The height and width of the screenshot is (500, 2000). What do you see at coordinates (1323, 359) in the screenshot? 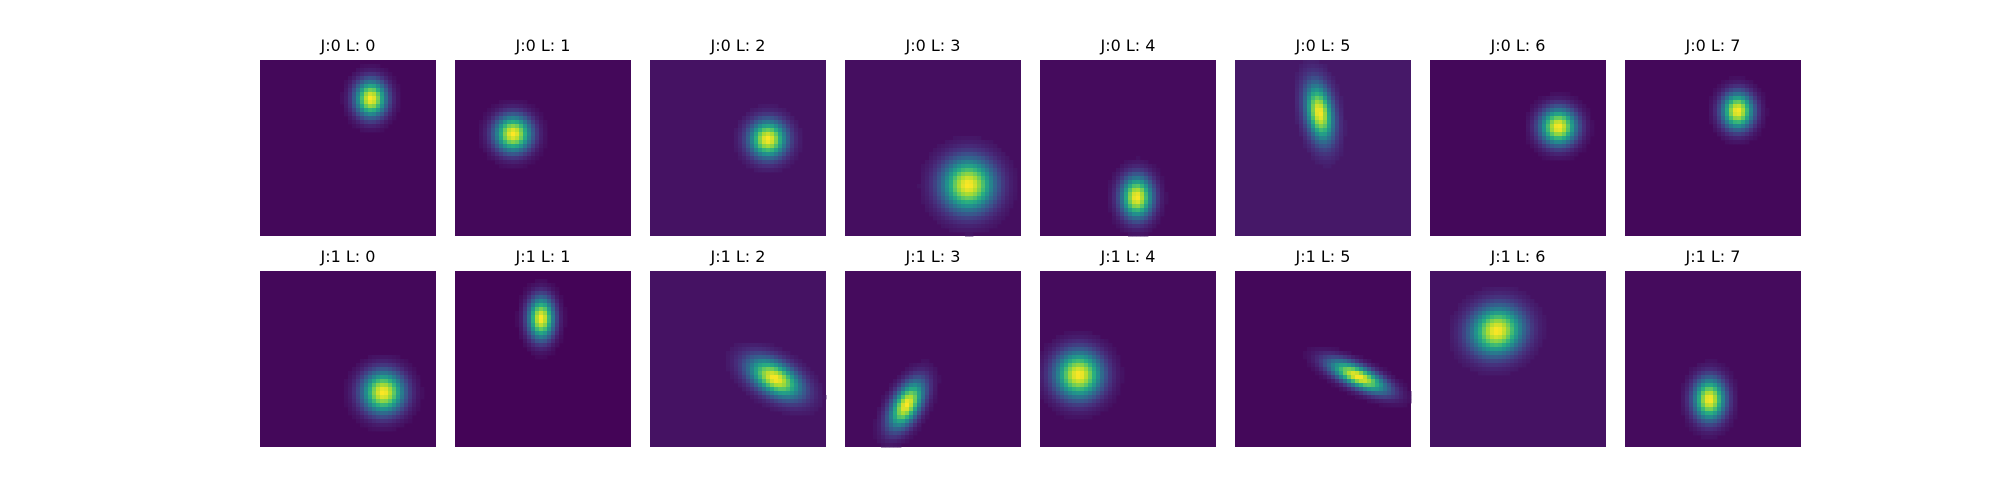
I see `heatmap-panel` at bounding box center [1323, 359].